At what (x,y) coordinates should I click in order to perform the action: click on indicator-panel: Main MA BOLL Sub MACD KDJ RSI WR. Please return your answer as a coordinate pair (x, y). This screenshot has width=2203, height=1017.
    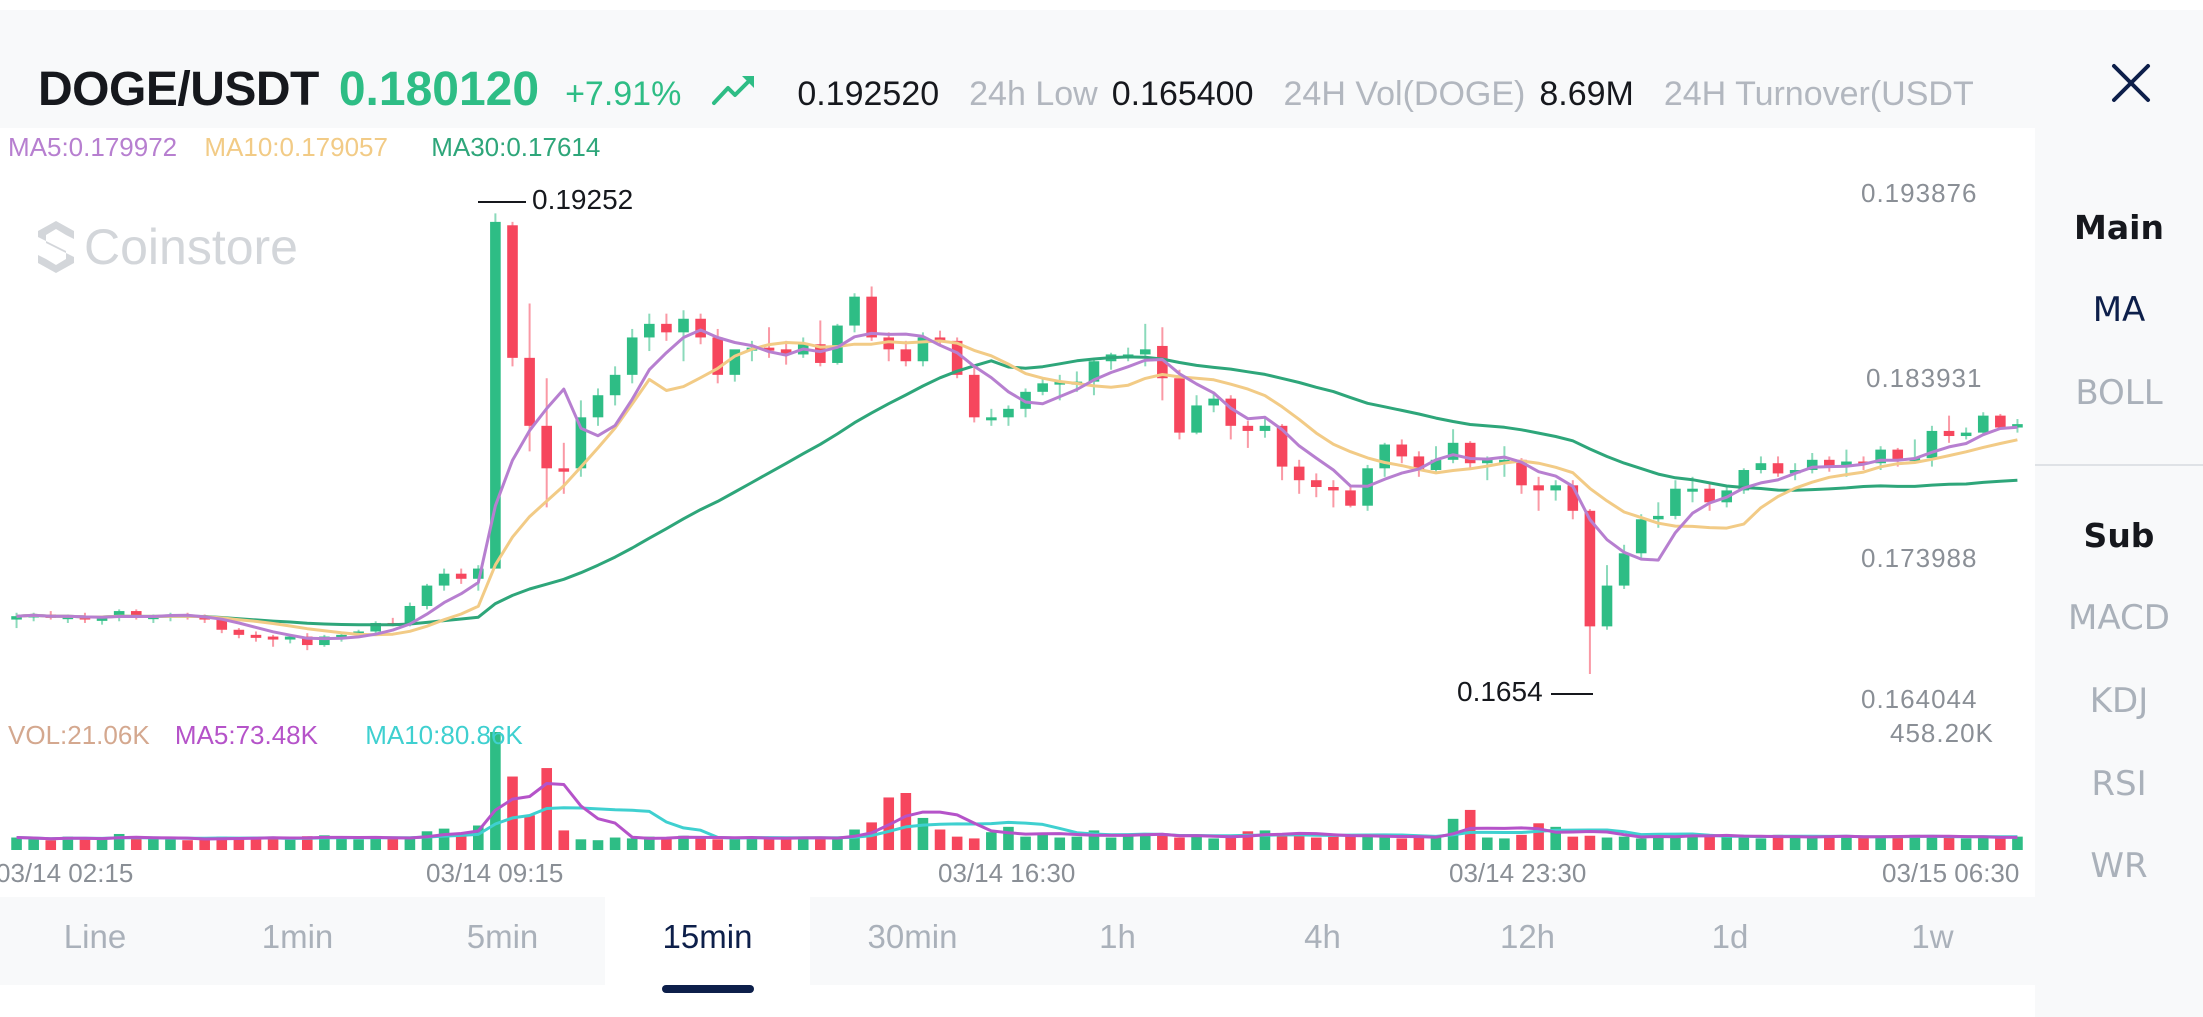
    Looking at the image, I should click on (2119, 572).